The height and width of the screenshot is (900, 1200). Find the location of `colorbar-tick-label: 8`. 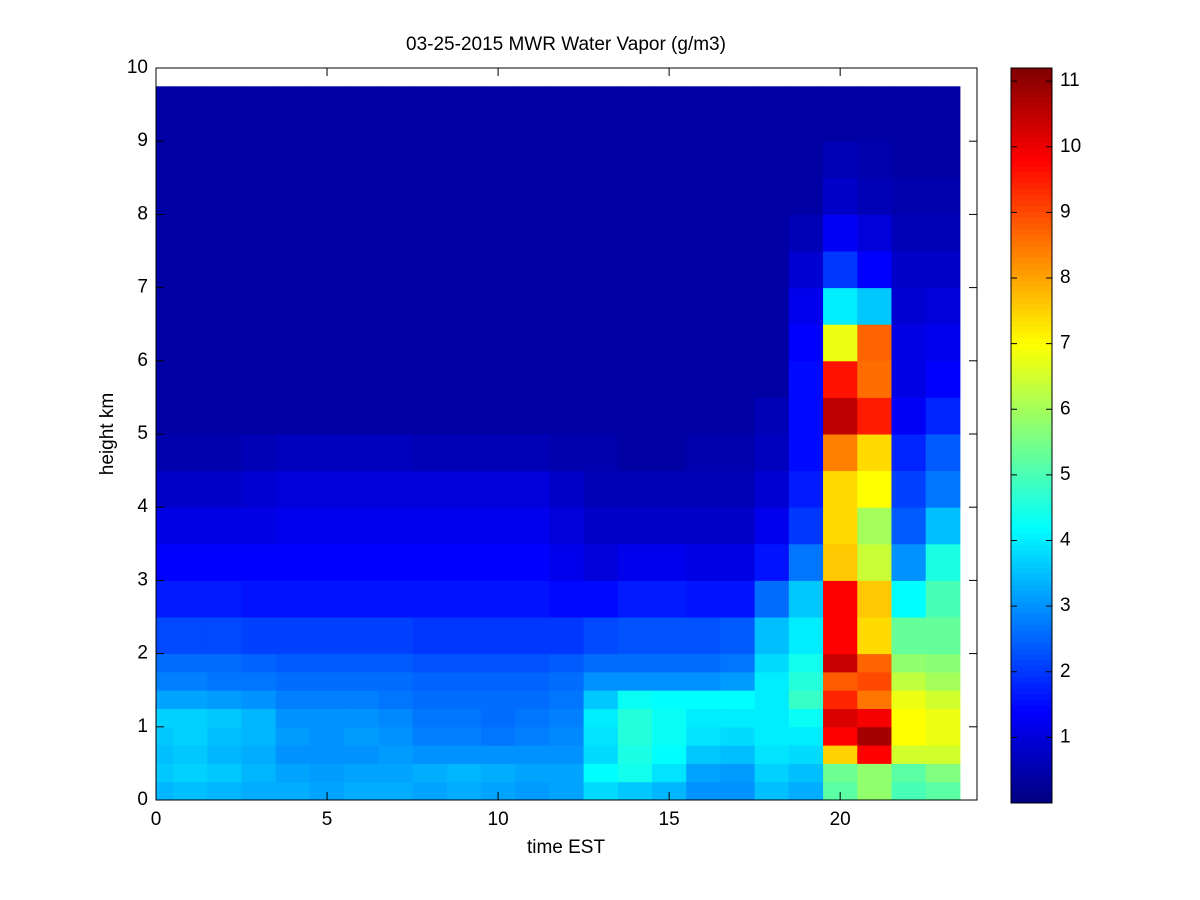

colorbar-tick-label: 8 is located at coordinates (1065, 277).